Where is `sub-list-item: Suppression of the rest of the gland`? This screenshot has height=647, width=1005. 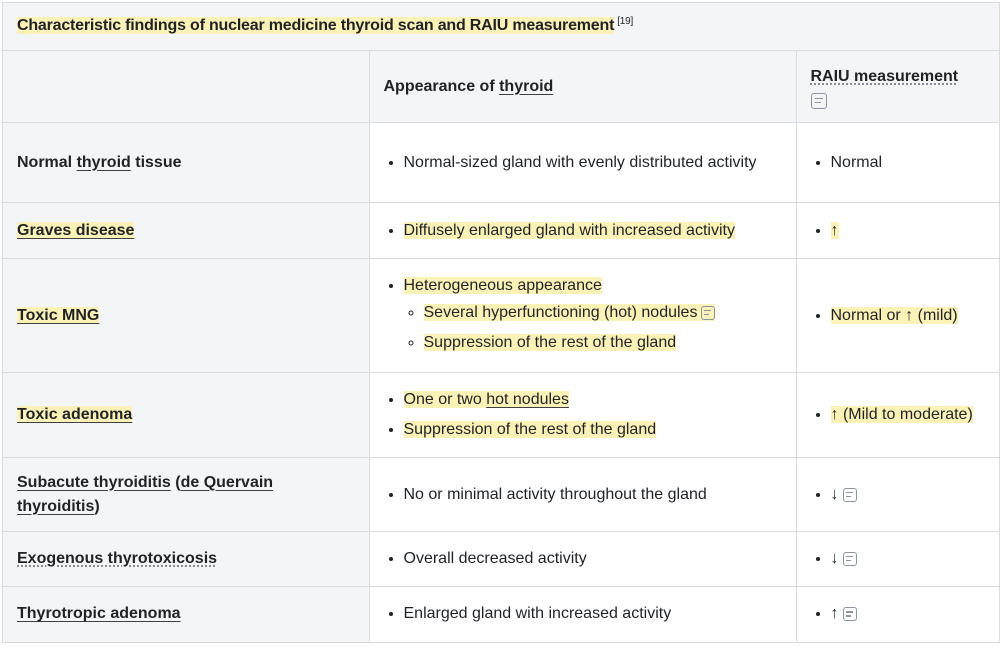 sub-list-item: Suppression of the rest of the gland is located at coordinates (602, 343).